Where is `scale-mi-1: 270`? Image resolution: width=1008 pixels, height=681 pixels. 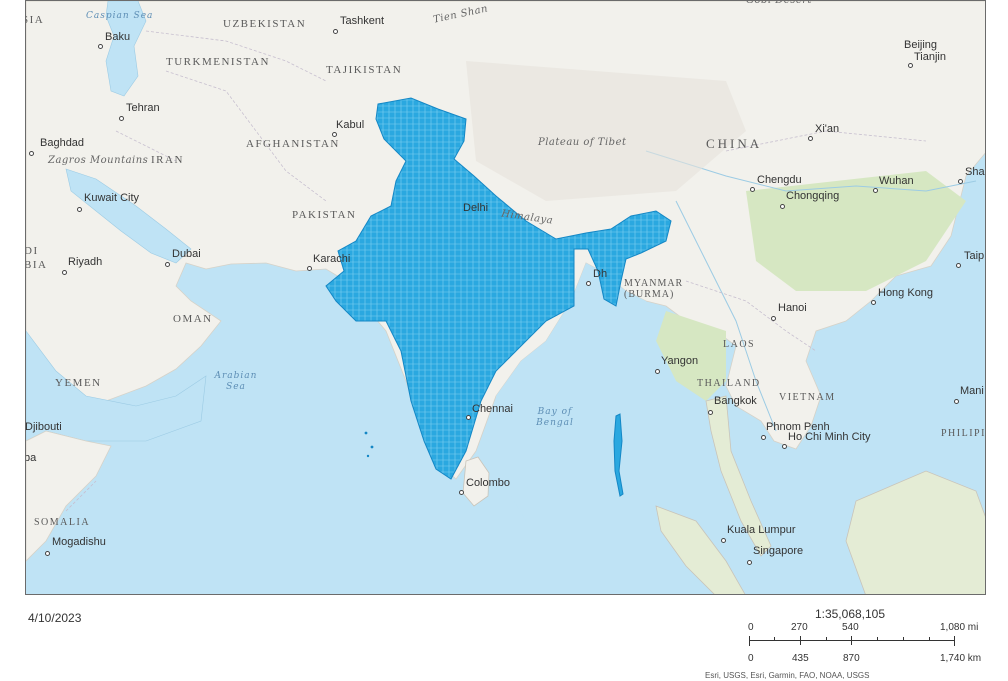 scale-mi-1: 270 is located at coordinates (799, 627).